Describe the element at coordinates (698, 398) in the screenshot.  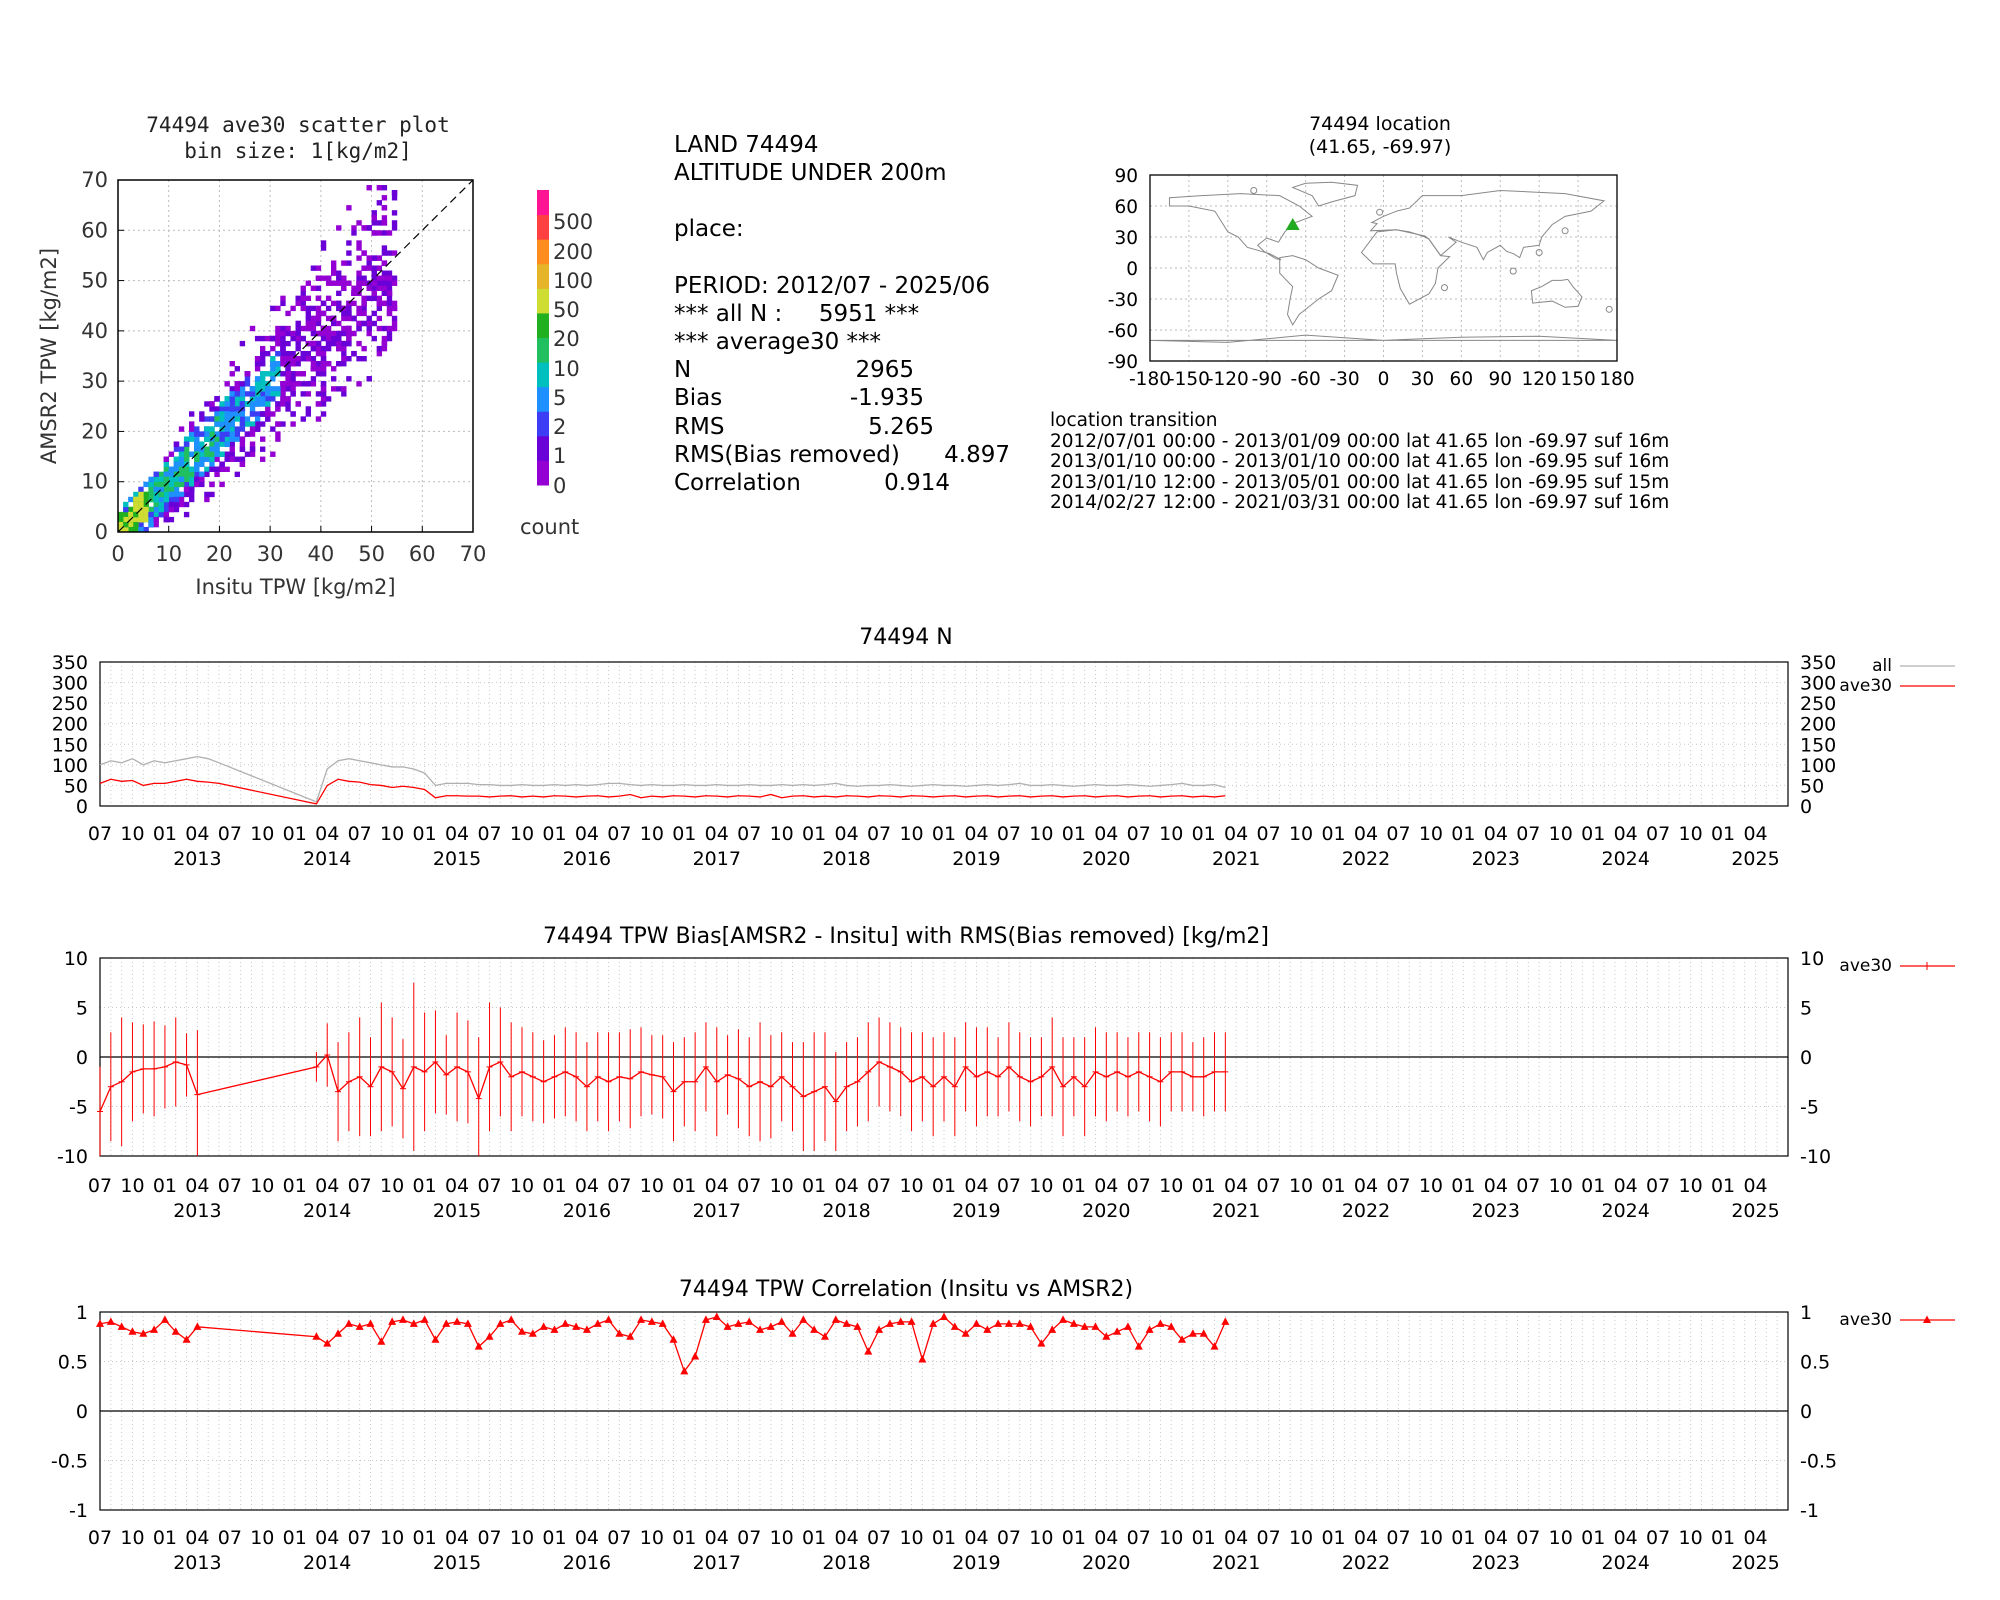
I see `stats-row-label: Bias` at that location.